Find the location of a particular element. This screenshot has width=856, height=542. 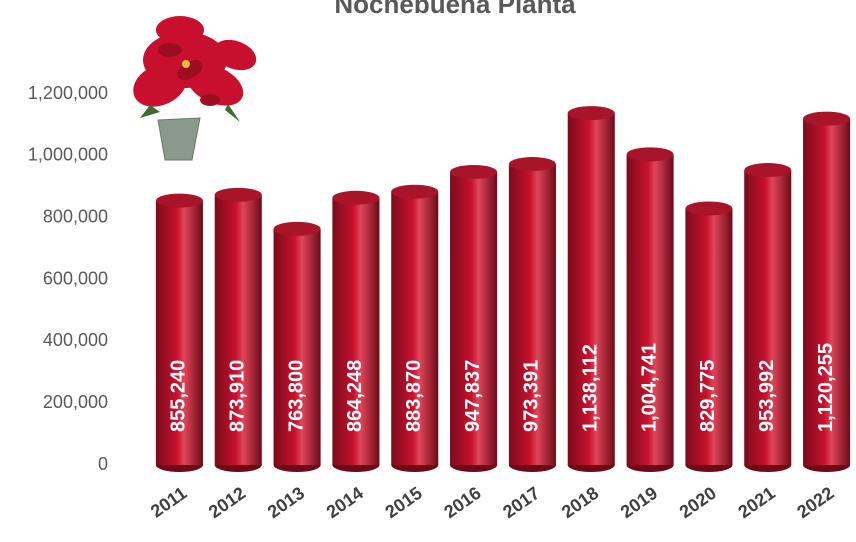

x-tick-label: 2019 is located at coordinates (639, 502).